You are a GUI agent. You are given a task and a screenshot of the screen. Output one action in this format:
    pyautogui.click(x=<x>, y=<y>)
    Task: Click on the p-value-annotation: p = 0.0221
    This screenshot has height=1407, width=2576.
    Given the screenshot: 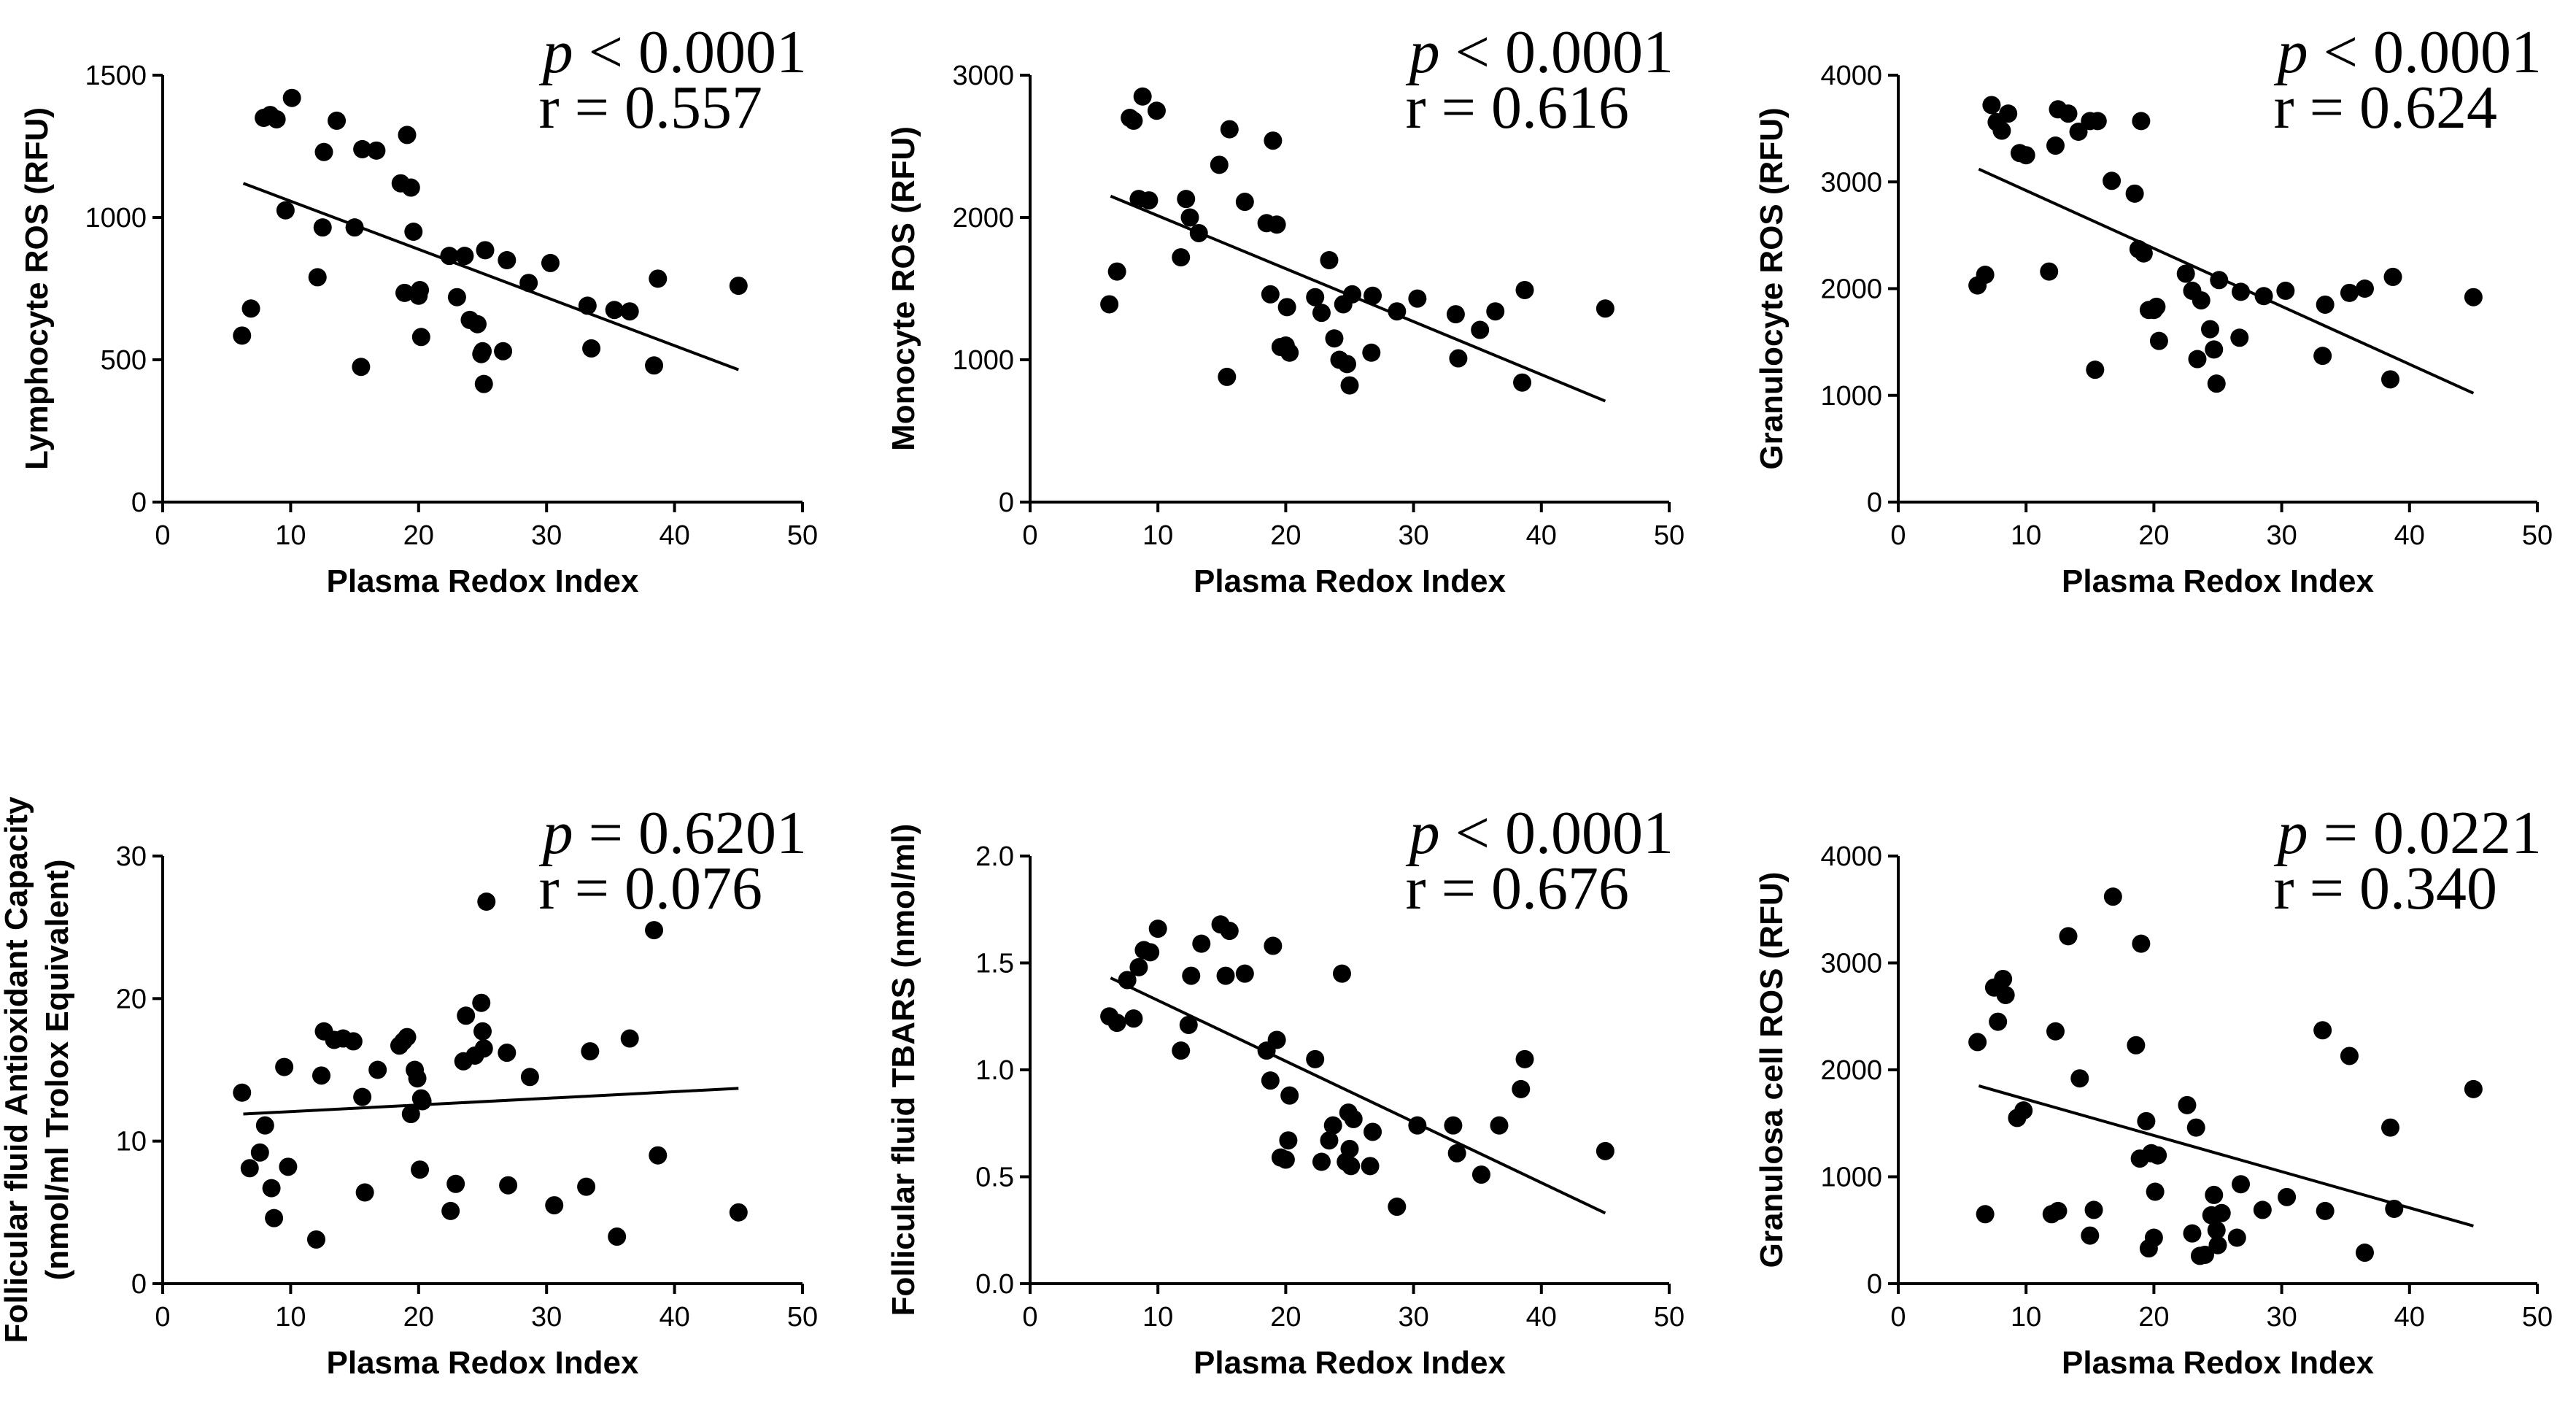 What is the action you would take?
    pyautogui.click(x=2408, y=833)
    